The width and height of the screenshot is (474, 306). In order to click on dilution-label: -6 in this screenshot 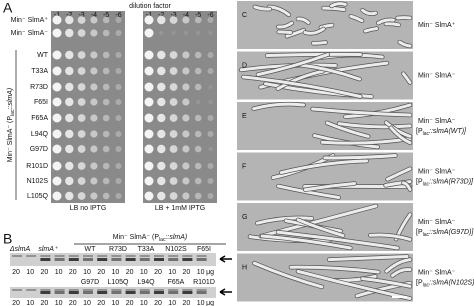, I will do `click(210, 15)`.